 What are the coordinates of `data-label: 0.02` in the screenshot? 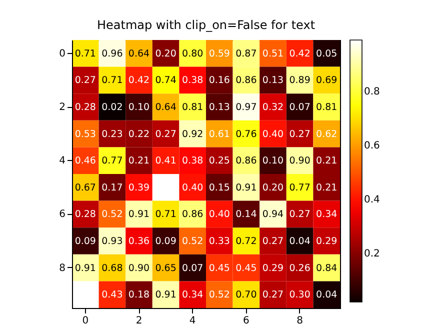 It's located at (112, 107).